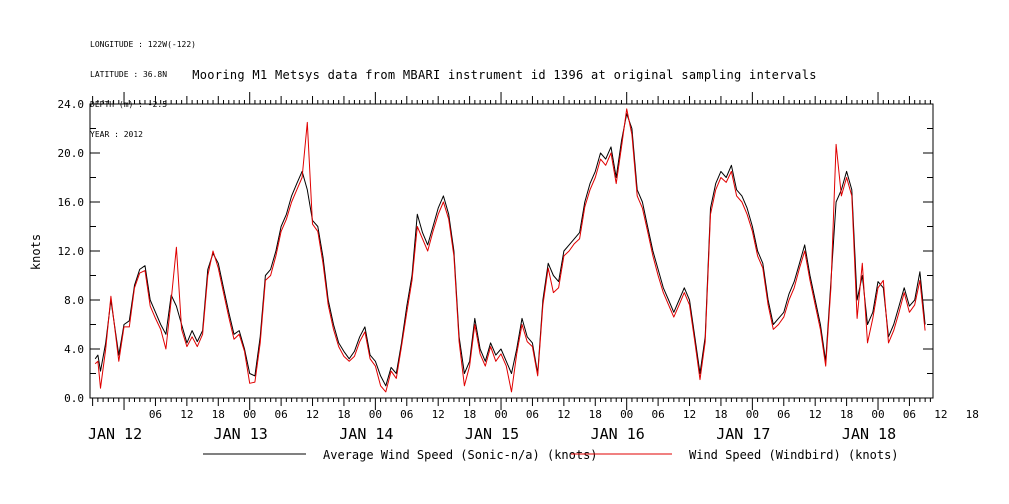 The image size is (1009, 504). Describe the element at coordinates (71, 104) in the screenshot. I see `y-tick-label: 24.0` at that location.